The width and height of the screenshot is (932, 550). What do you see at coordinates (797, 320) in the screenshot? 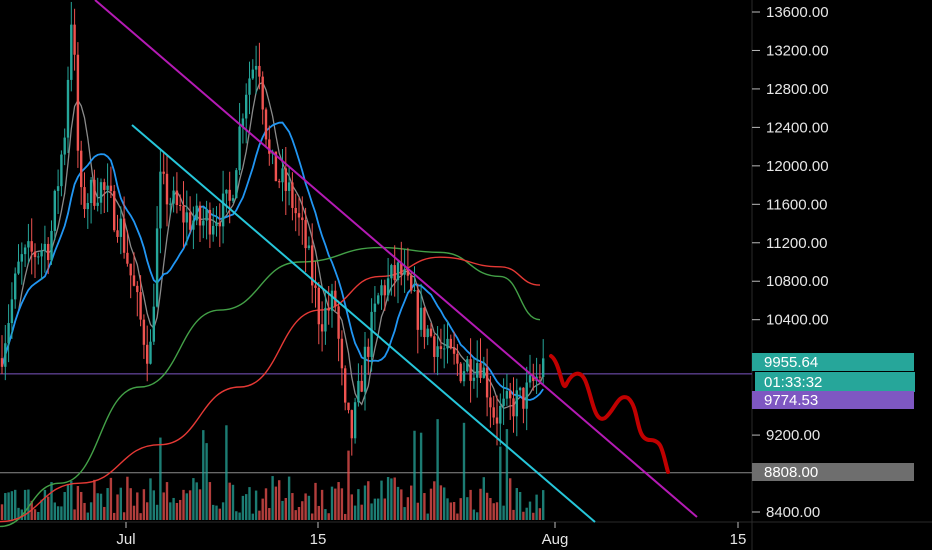
I see `y-tick-label: 10400.00` at bounding box center [797, 320].